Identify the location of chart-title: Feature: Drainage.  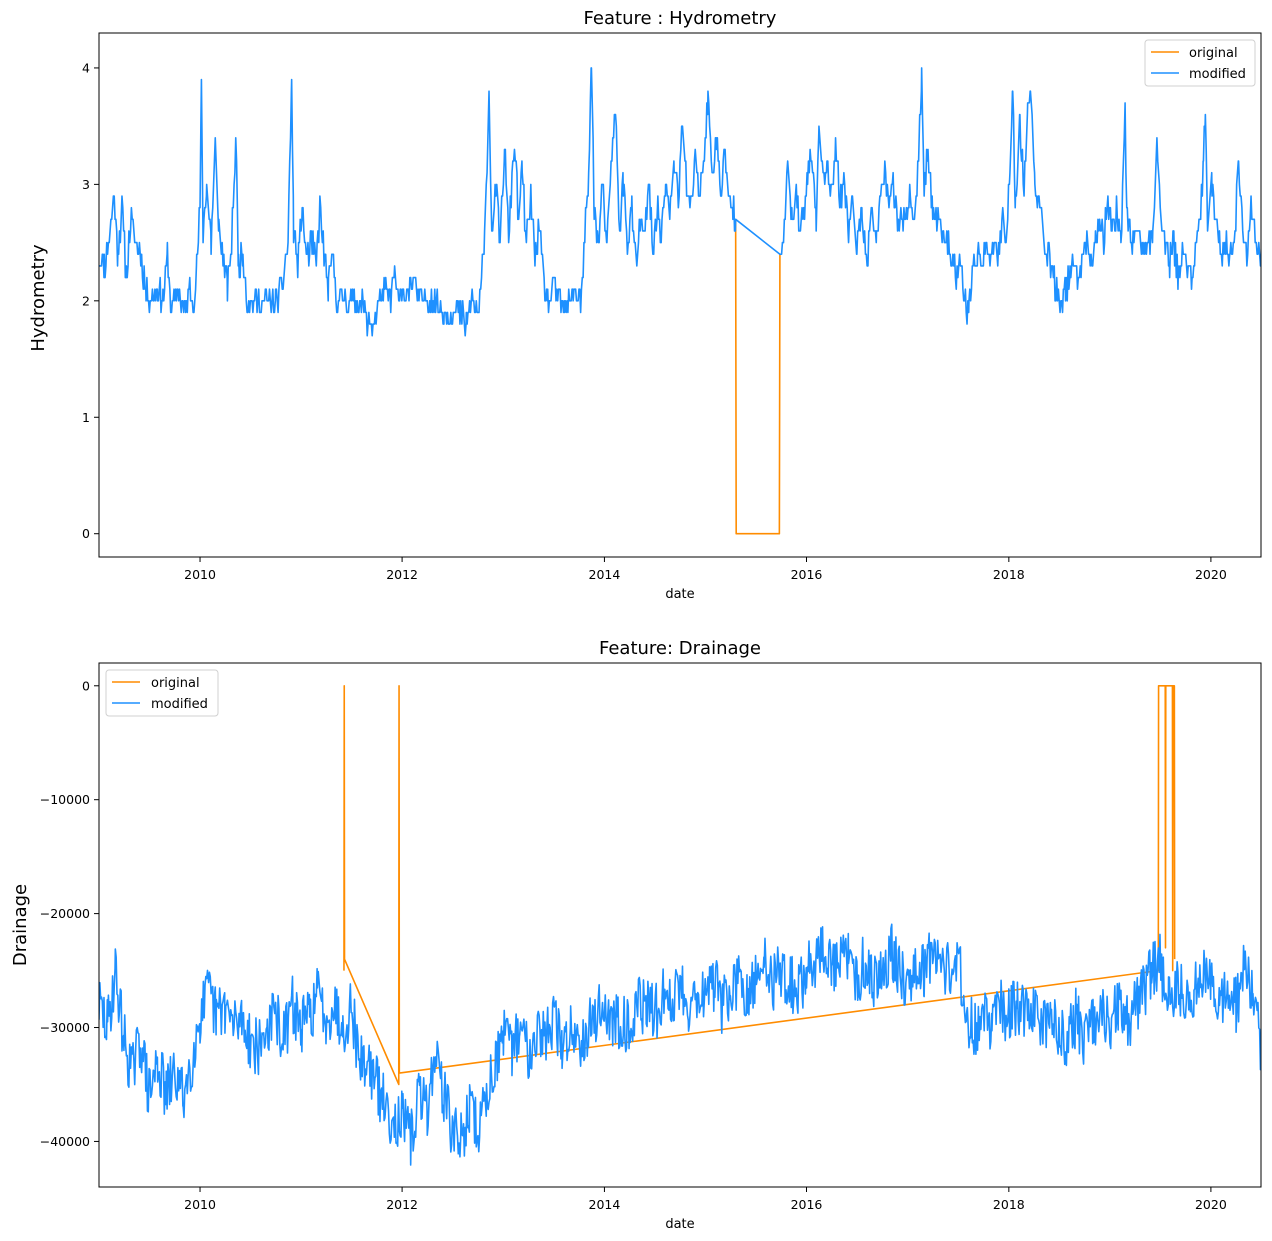
(680, 648).